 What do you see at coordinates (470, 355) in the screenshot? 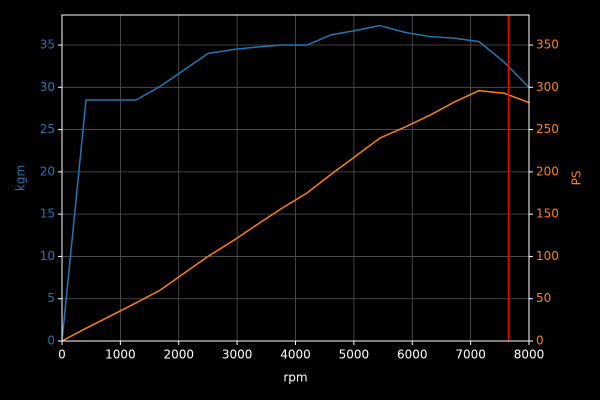
I see `x-tick-label: 7000` at bounding box center [470, 355].